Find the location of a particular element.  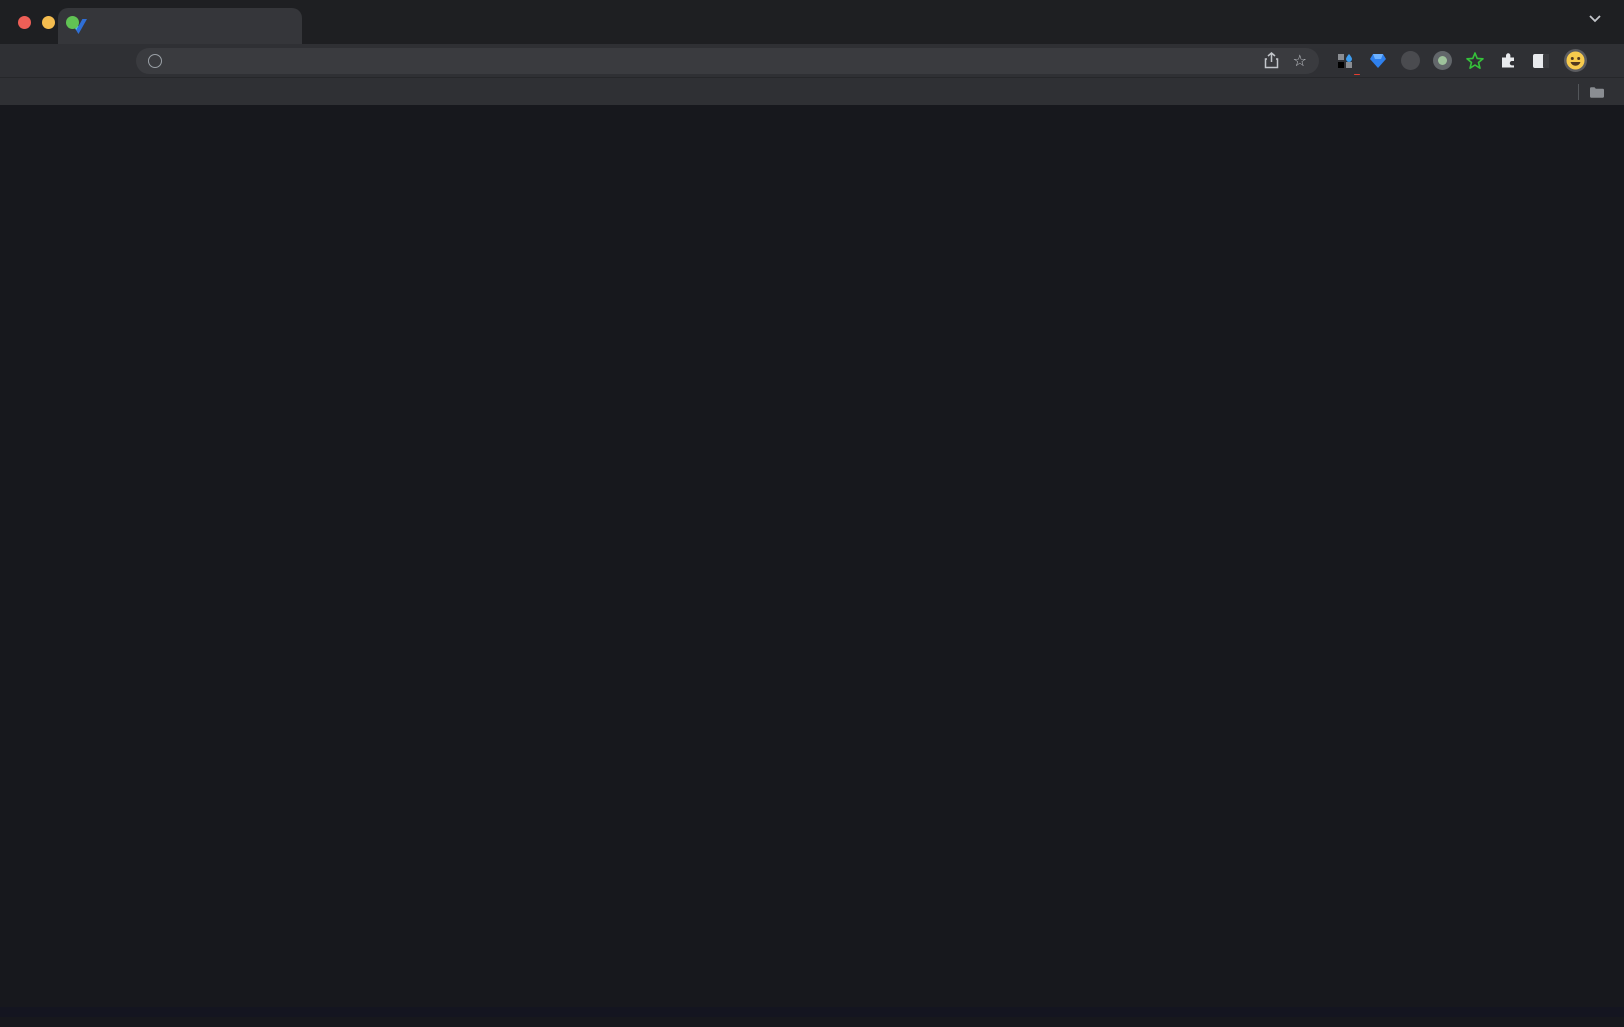

horizontal-bar-chart is located at coordinates (701, 260).